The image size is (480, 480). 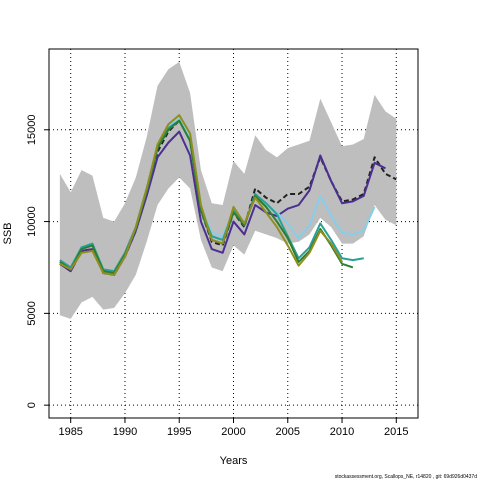 What do you see at coordinates (234, 461) in the screenshot?
I see `x-axis-title: Years` at bounding box center [234, 461].